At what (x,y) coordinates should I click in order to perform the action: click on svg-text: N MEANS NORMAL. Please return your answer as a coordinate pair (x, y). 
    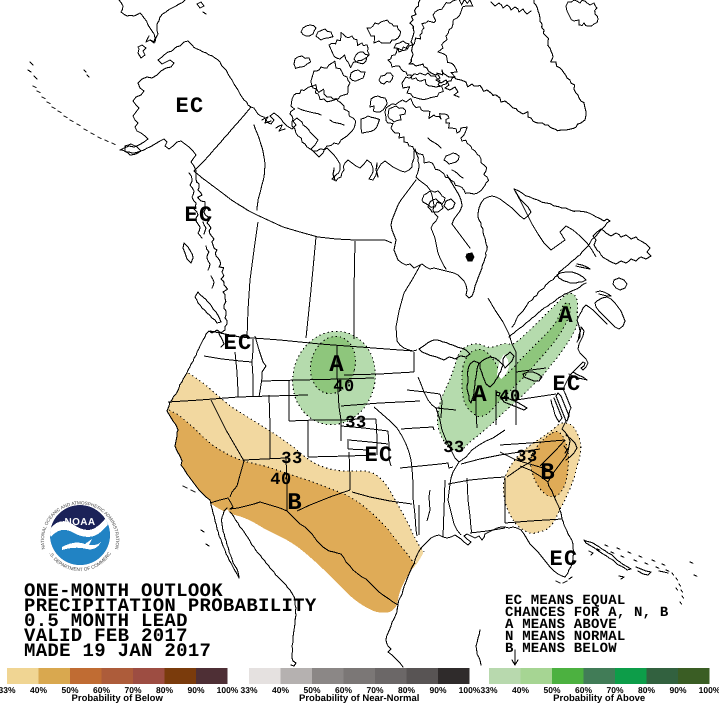
    Looking at the image, I should click on (565, 637).